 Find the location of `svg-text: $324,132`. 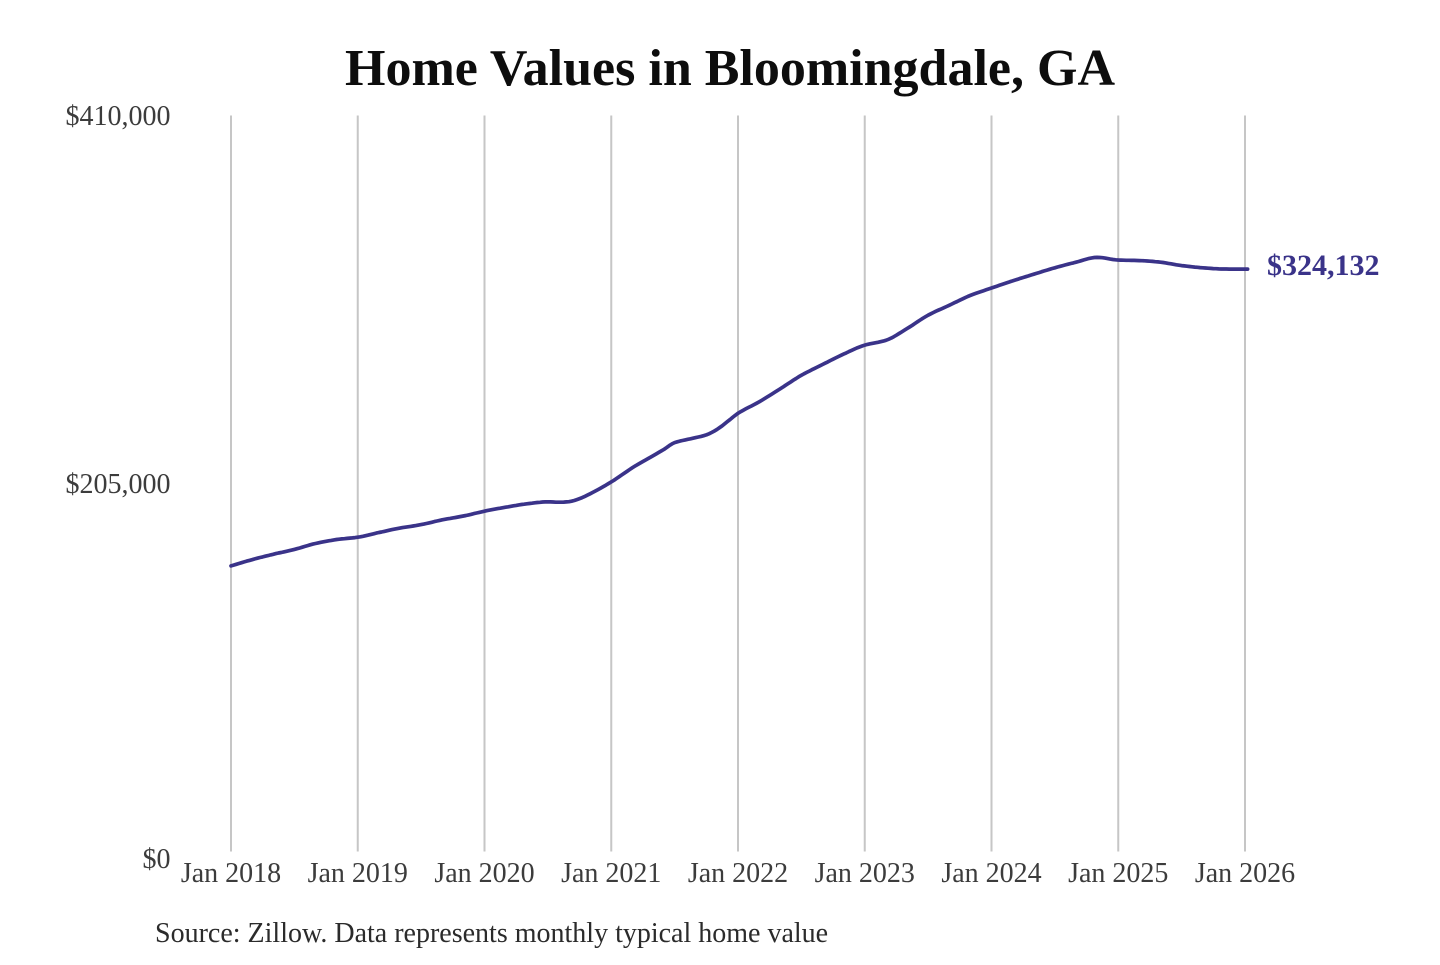

svg-text: $324,132 is located at coordinates (1323, 265).